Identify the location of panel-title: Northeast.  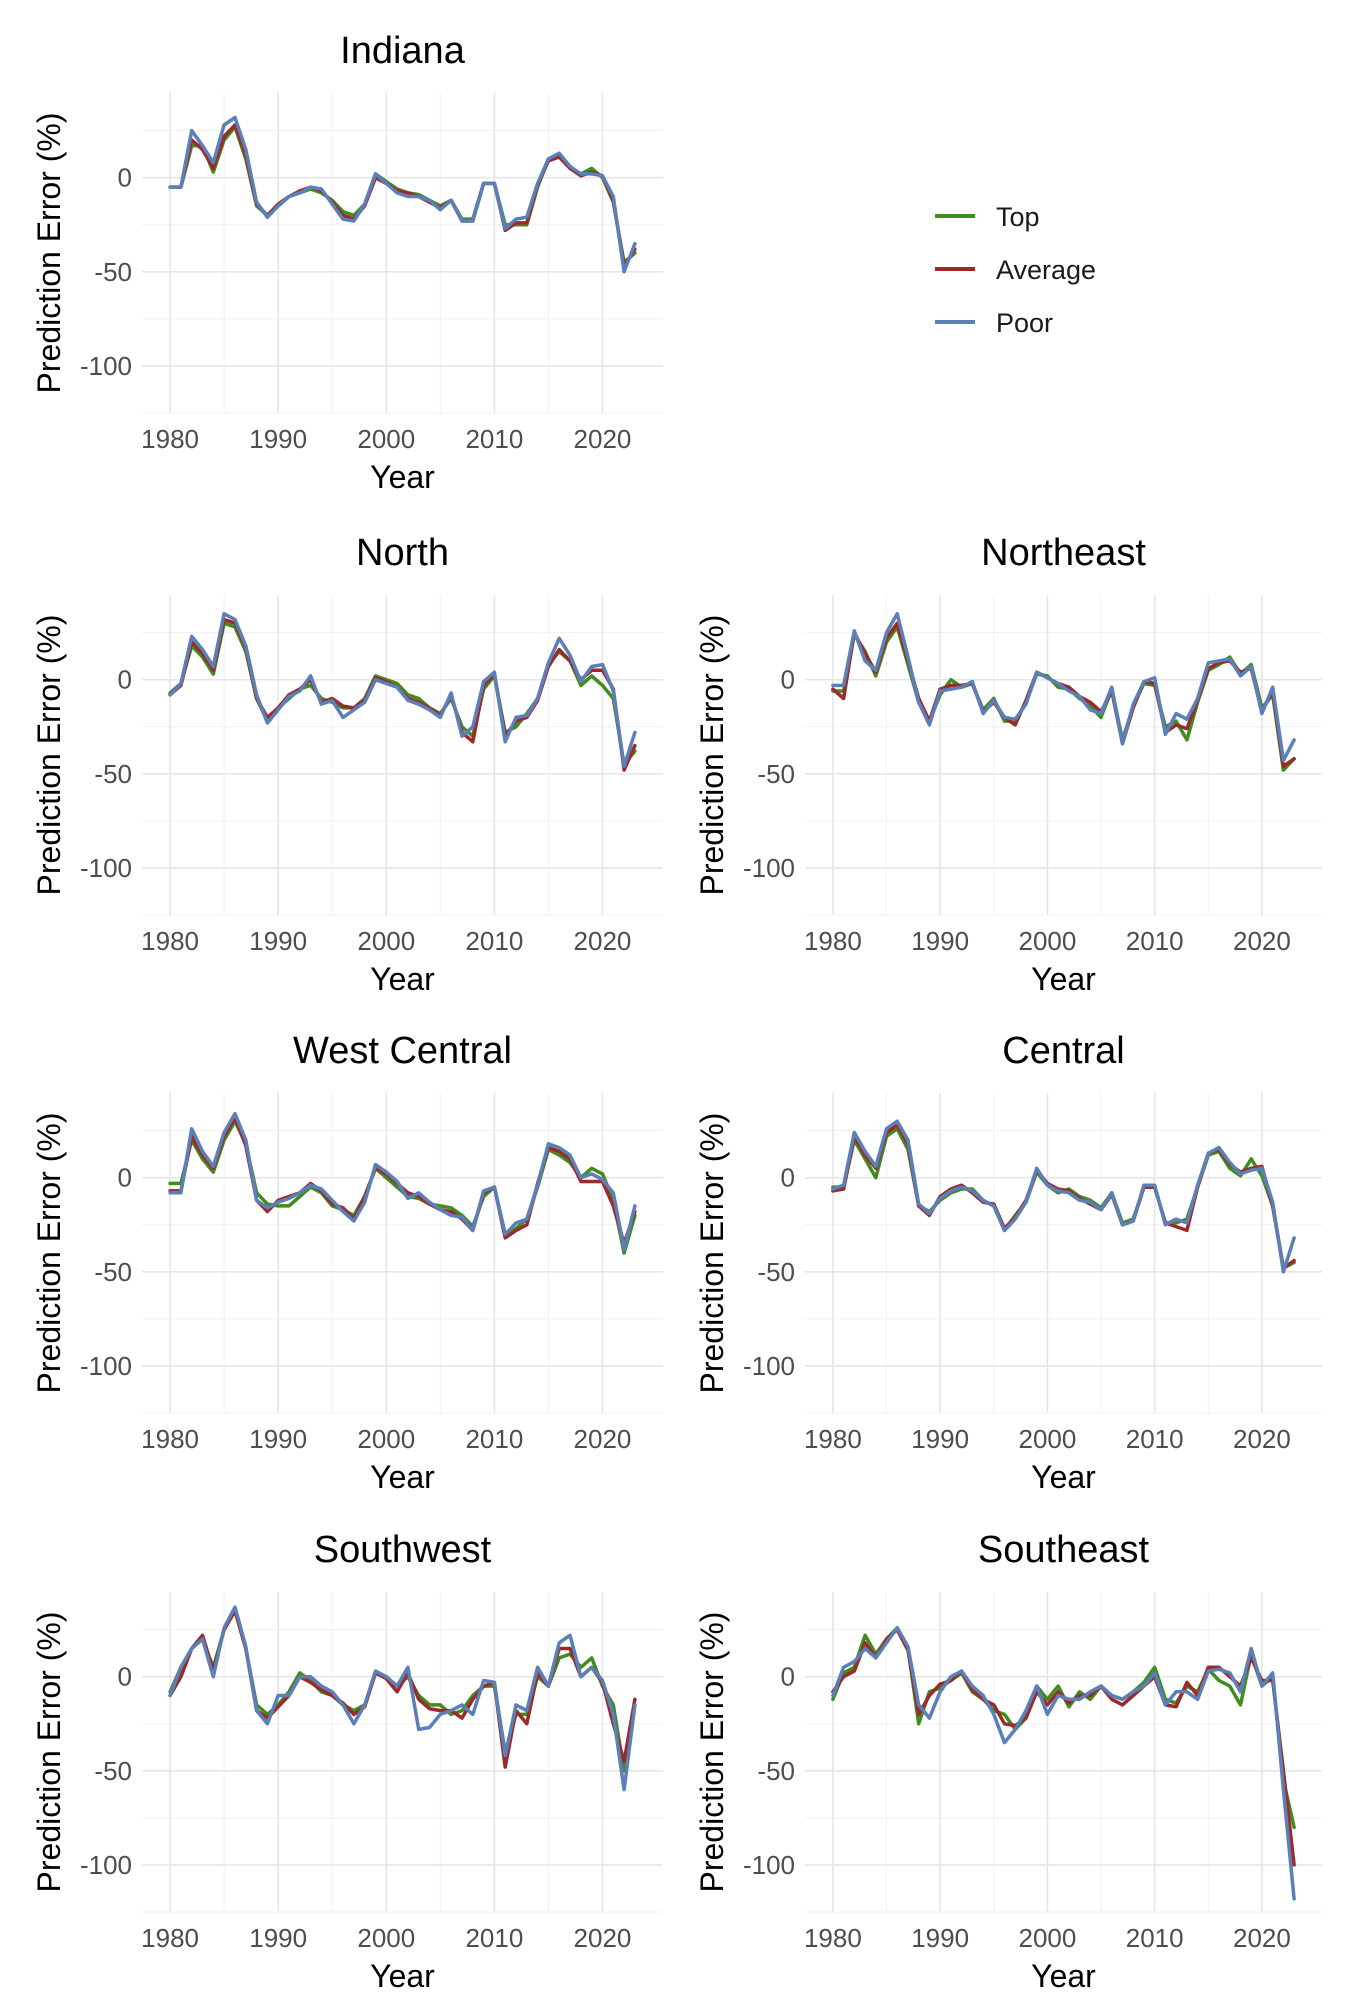
(1063, 553).